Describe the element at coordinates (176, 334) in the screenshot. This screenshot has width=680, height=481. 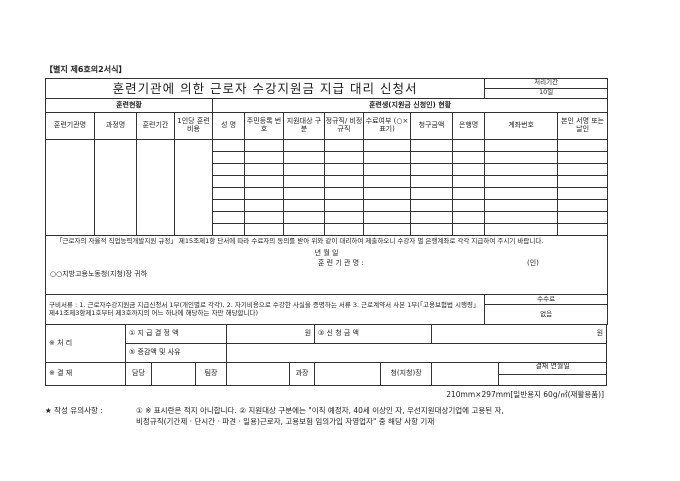
I see `decided-amount-label: ① 지 급 결 정 액` at that location.